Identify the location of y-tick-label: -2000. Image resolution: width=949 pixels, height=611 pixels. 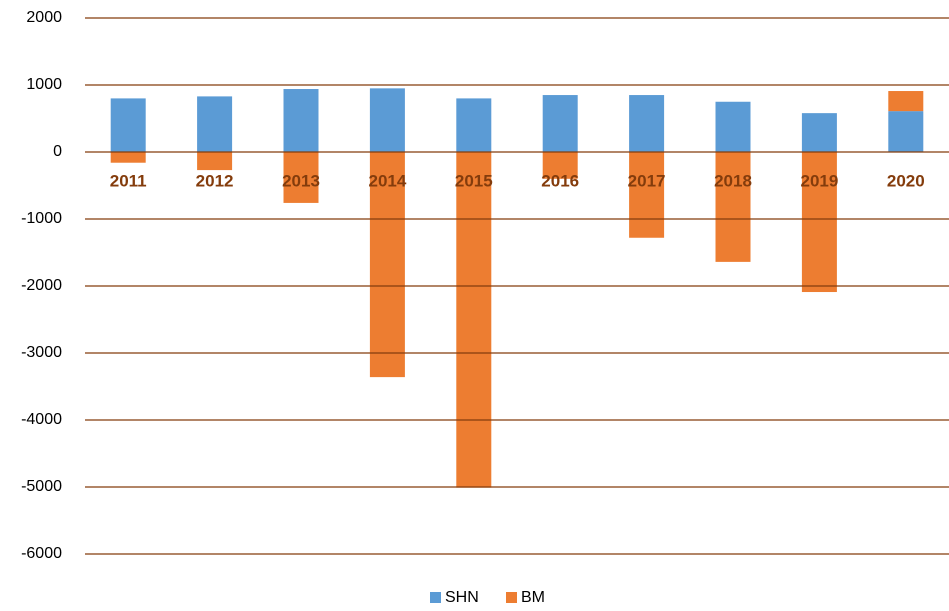
(41, 285).